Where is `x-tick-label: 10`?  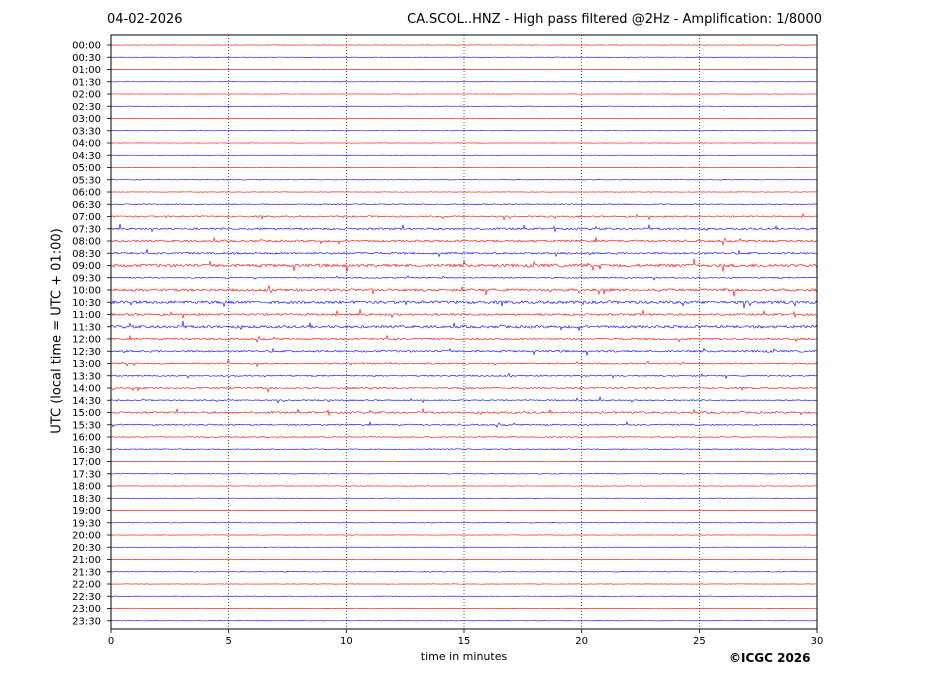
x-tick-label: 10 is located at coordinates (346, 641).